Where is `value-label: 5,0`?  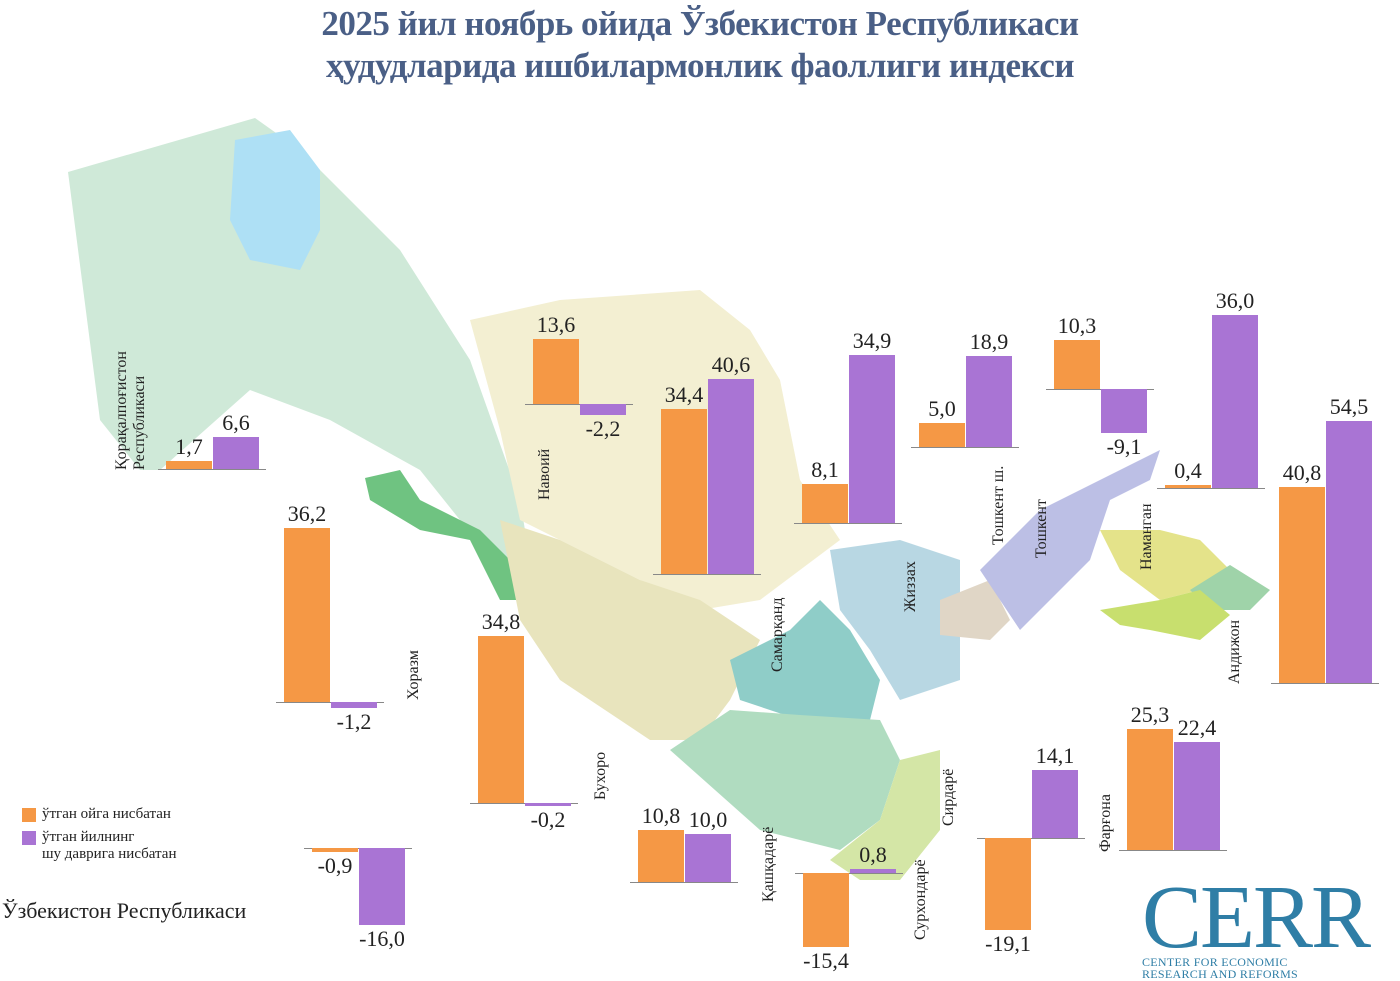 value-label: 5,0 is located at coordinates (942, 408).